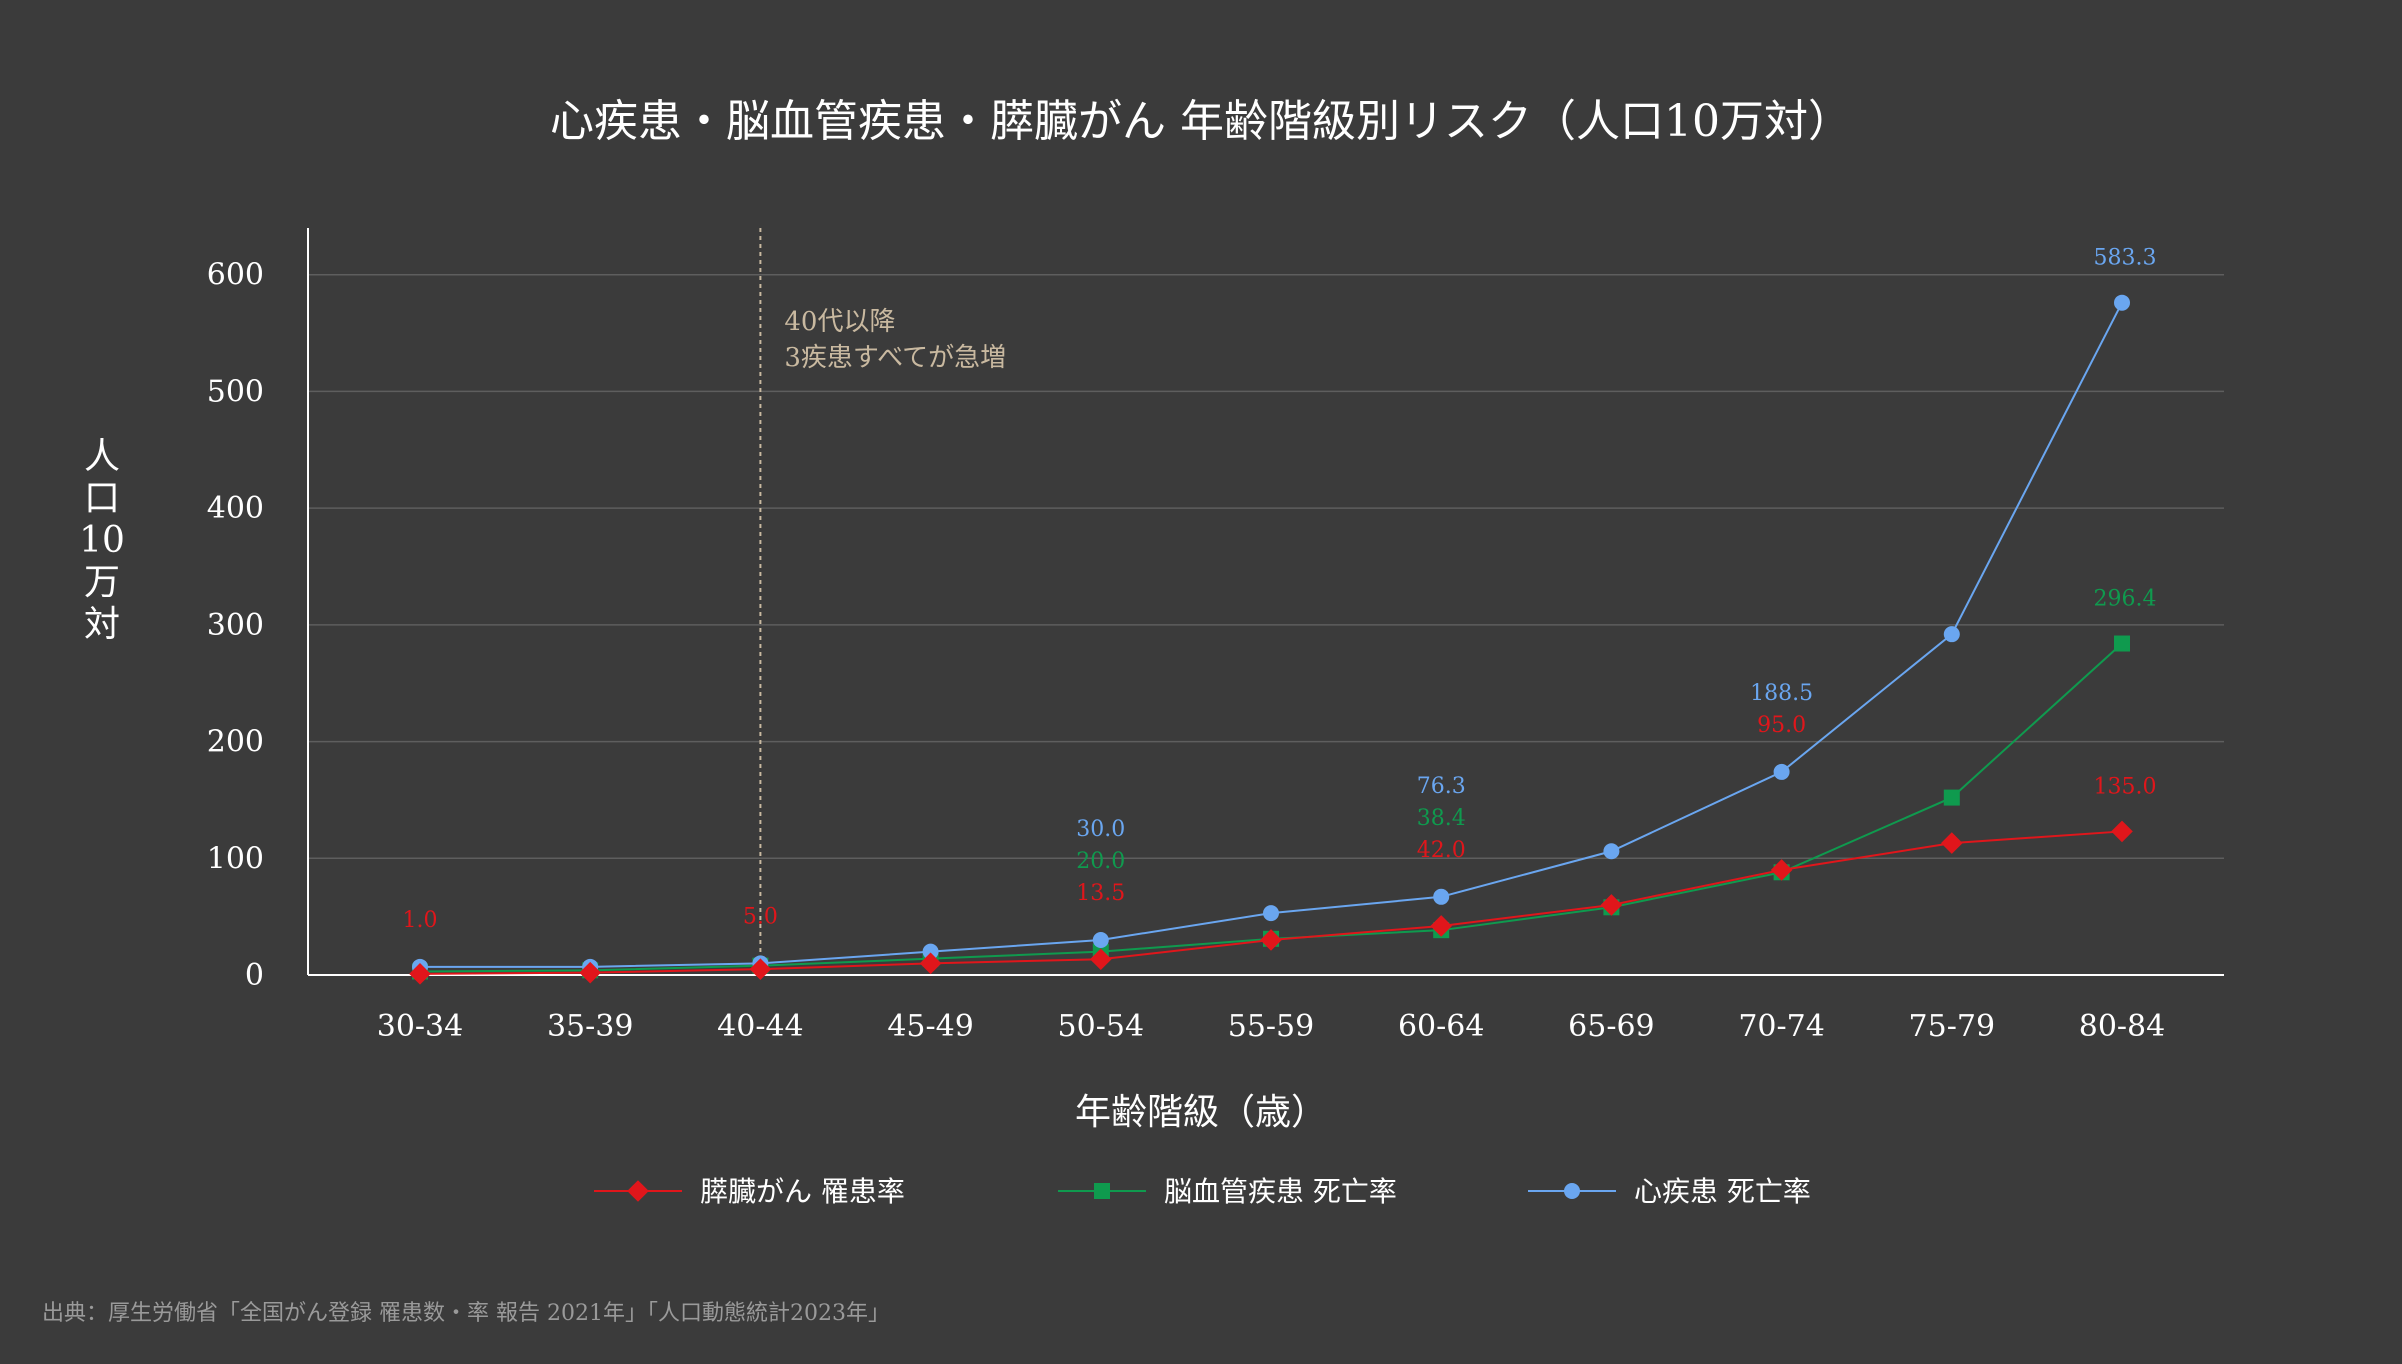 The image size is (2402, 1364). I want to click on data-label: 95.0, so click(1781, 725).